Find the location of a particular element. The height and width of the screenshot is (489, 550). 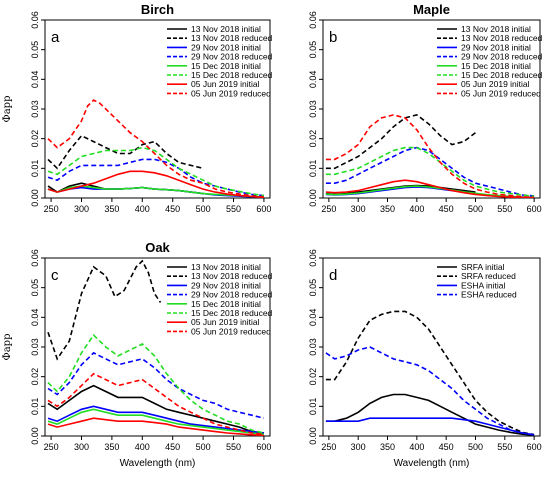

legend-entry: ESHA reduced is located at coordinates (489, 295).